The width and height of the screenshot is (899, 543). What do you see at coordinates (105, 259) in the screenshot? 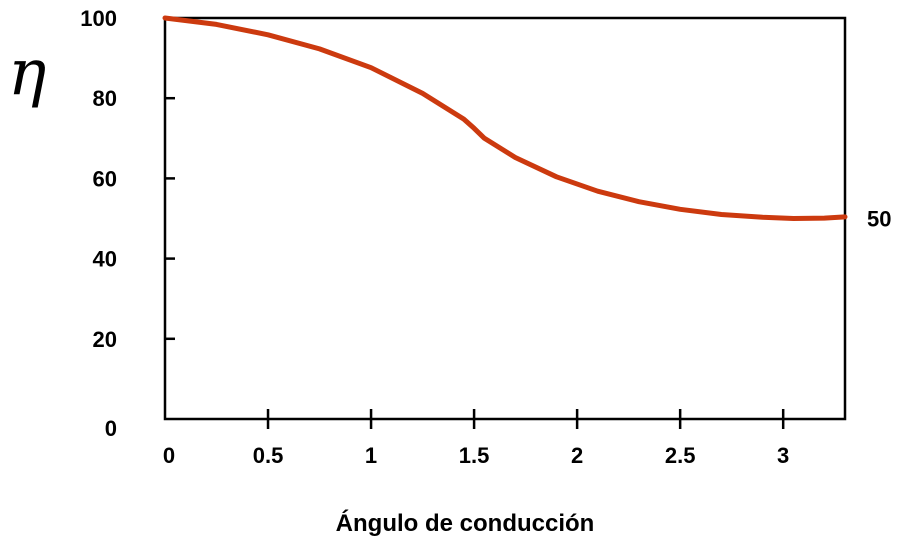
I see `y-tick-label: 40` at bounding box center [105, 259].